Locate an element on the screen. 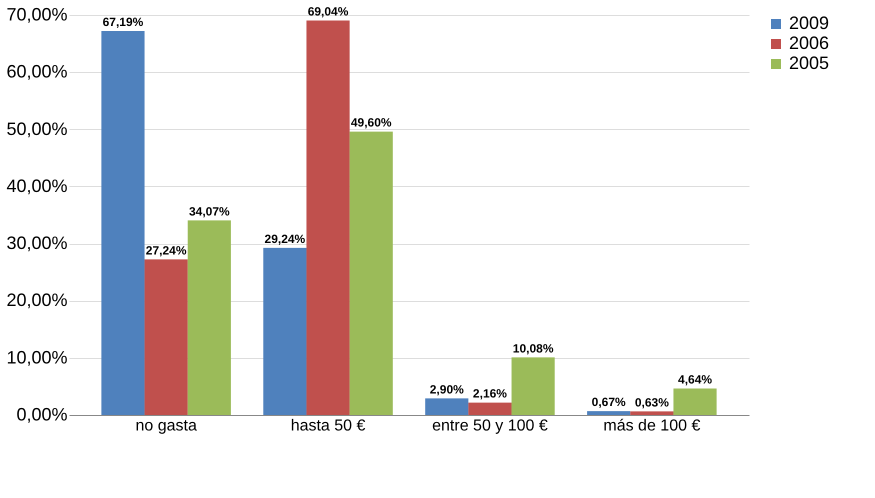 This screenshot has width=875, height=498. y-tick-label: 60,00% is located at coordinates (37, 72).